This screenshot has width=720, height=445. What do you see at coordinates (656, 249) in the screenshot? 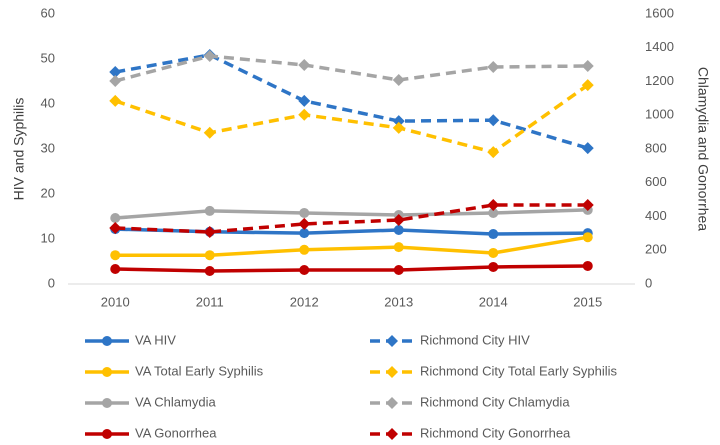
I see `y2-tick-label: 200` at bounding box center [656, 249].